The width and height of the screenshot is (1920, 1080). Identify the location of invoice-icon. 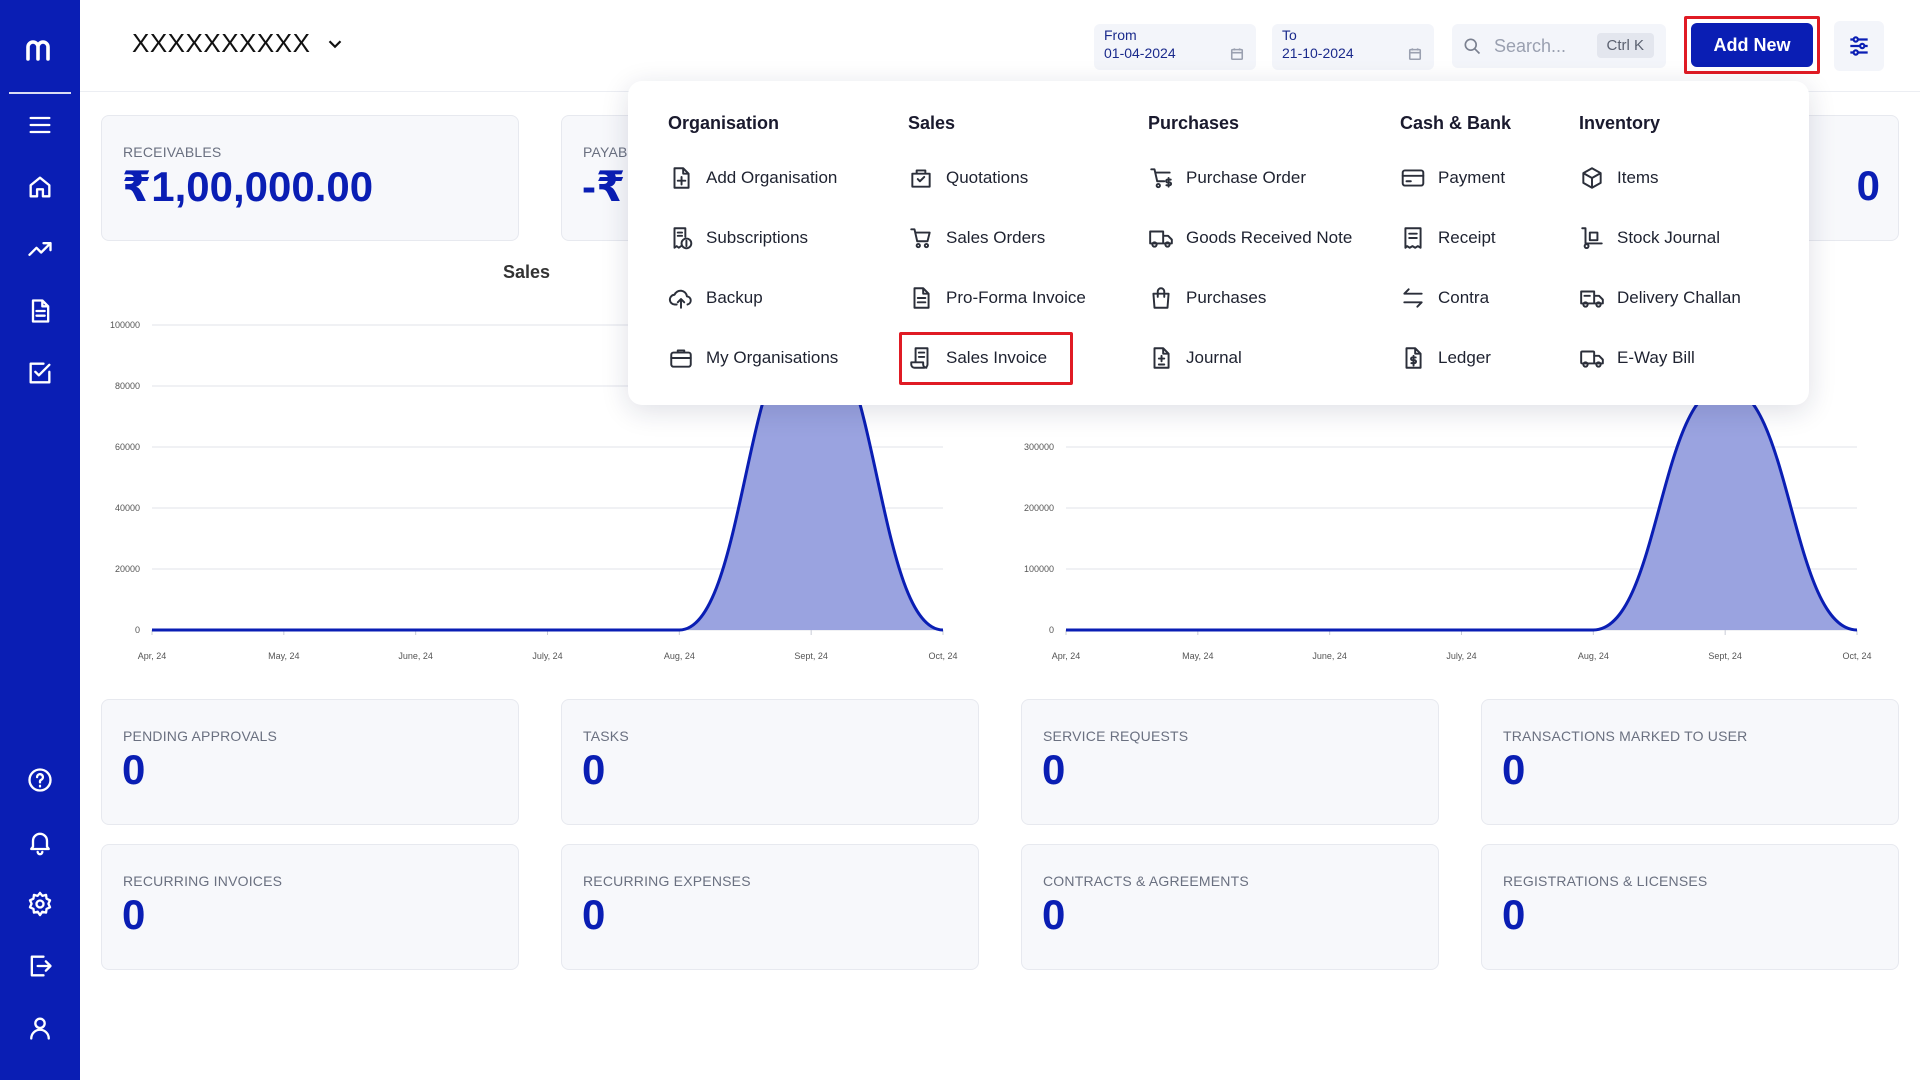
(921, 298).